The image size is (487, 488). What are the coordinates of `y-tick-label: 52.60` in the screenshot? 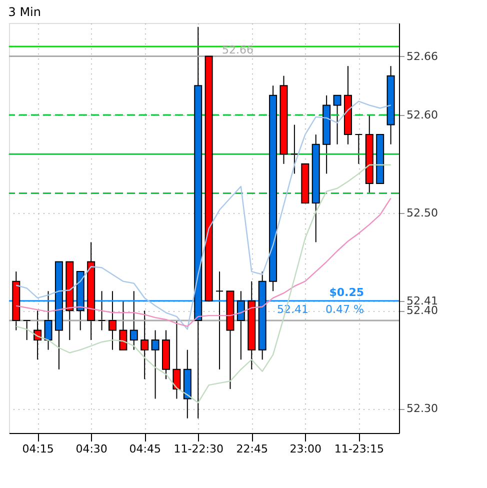 It's located at (422, 115).